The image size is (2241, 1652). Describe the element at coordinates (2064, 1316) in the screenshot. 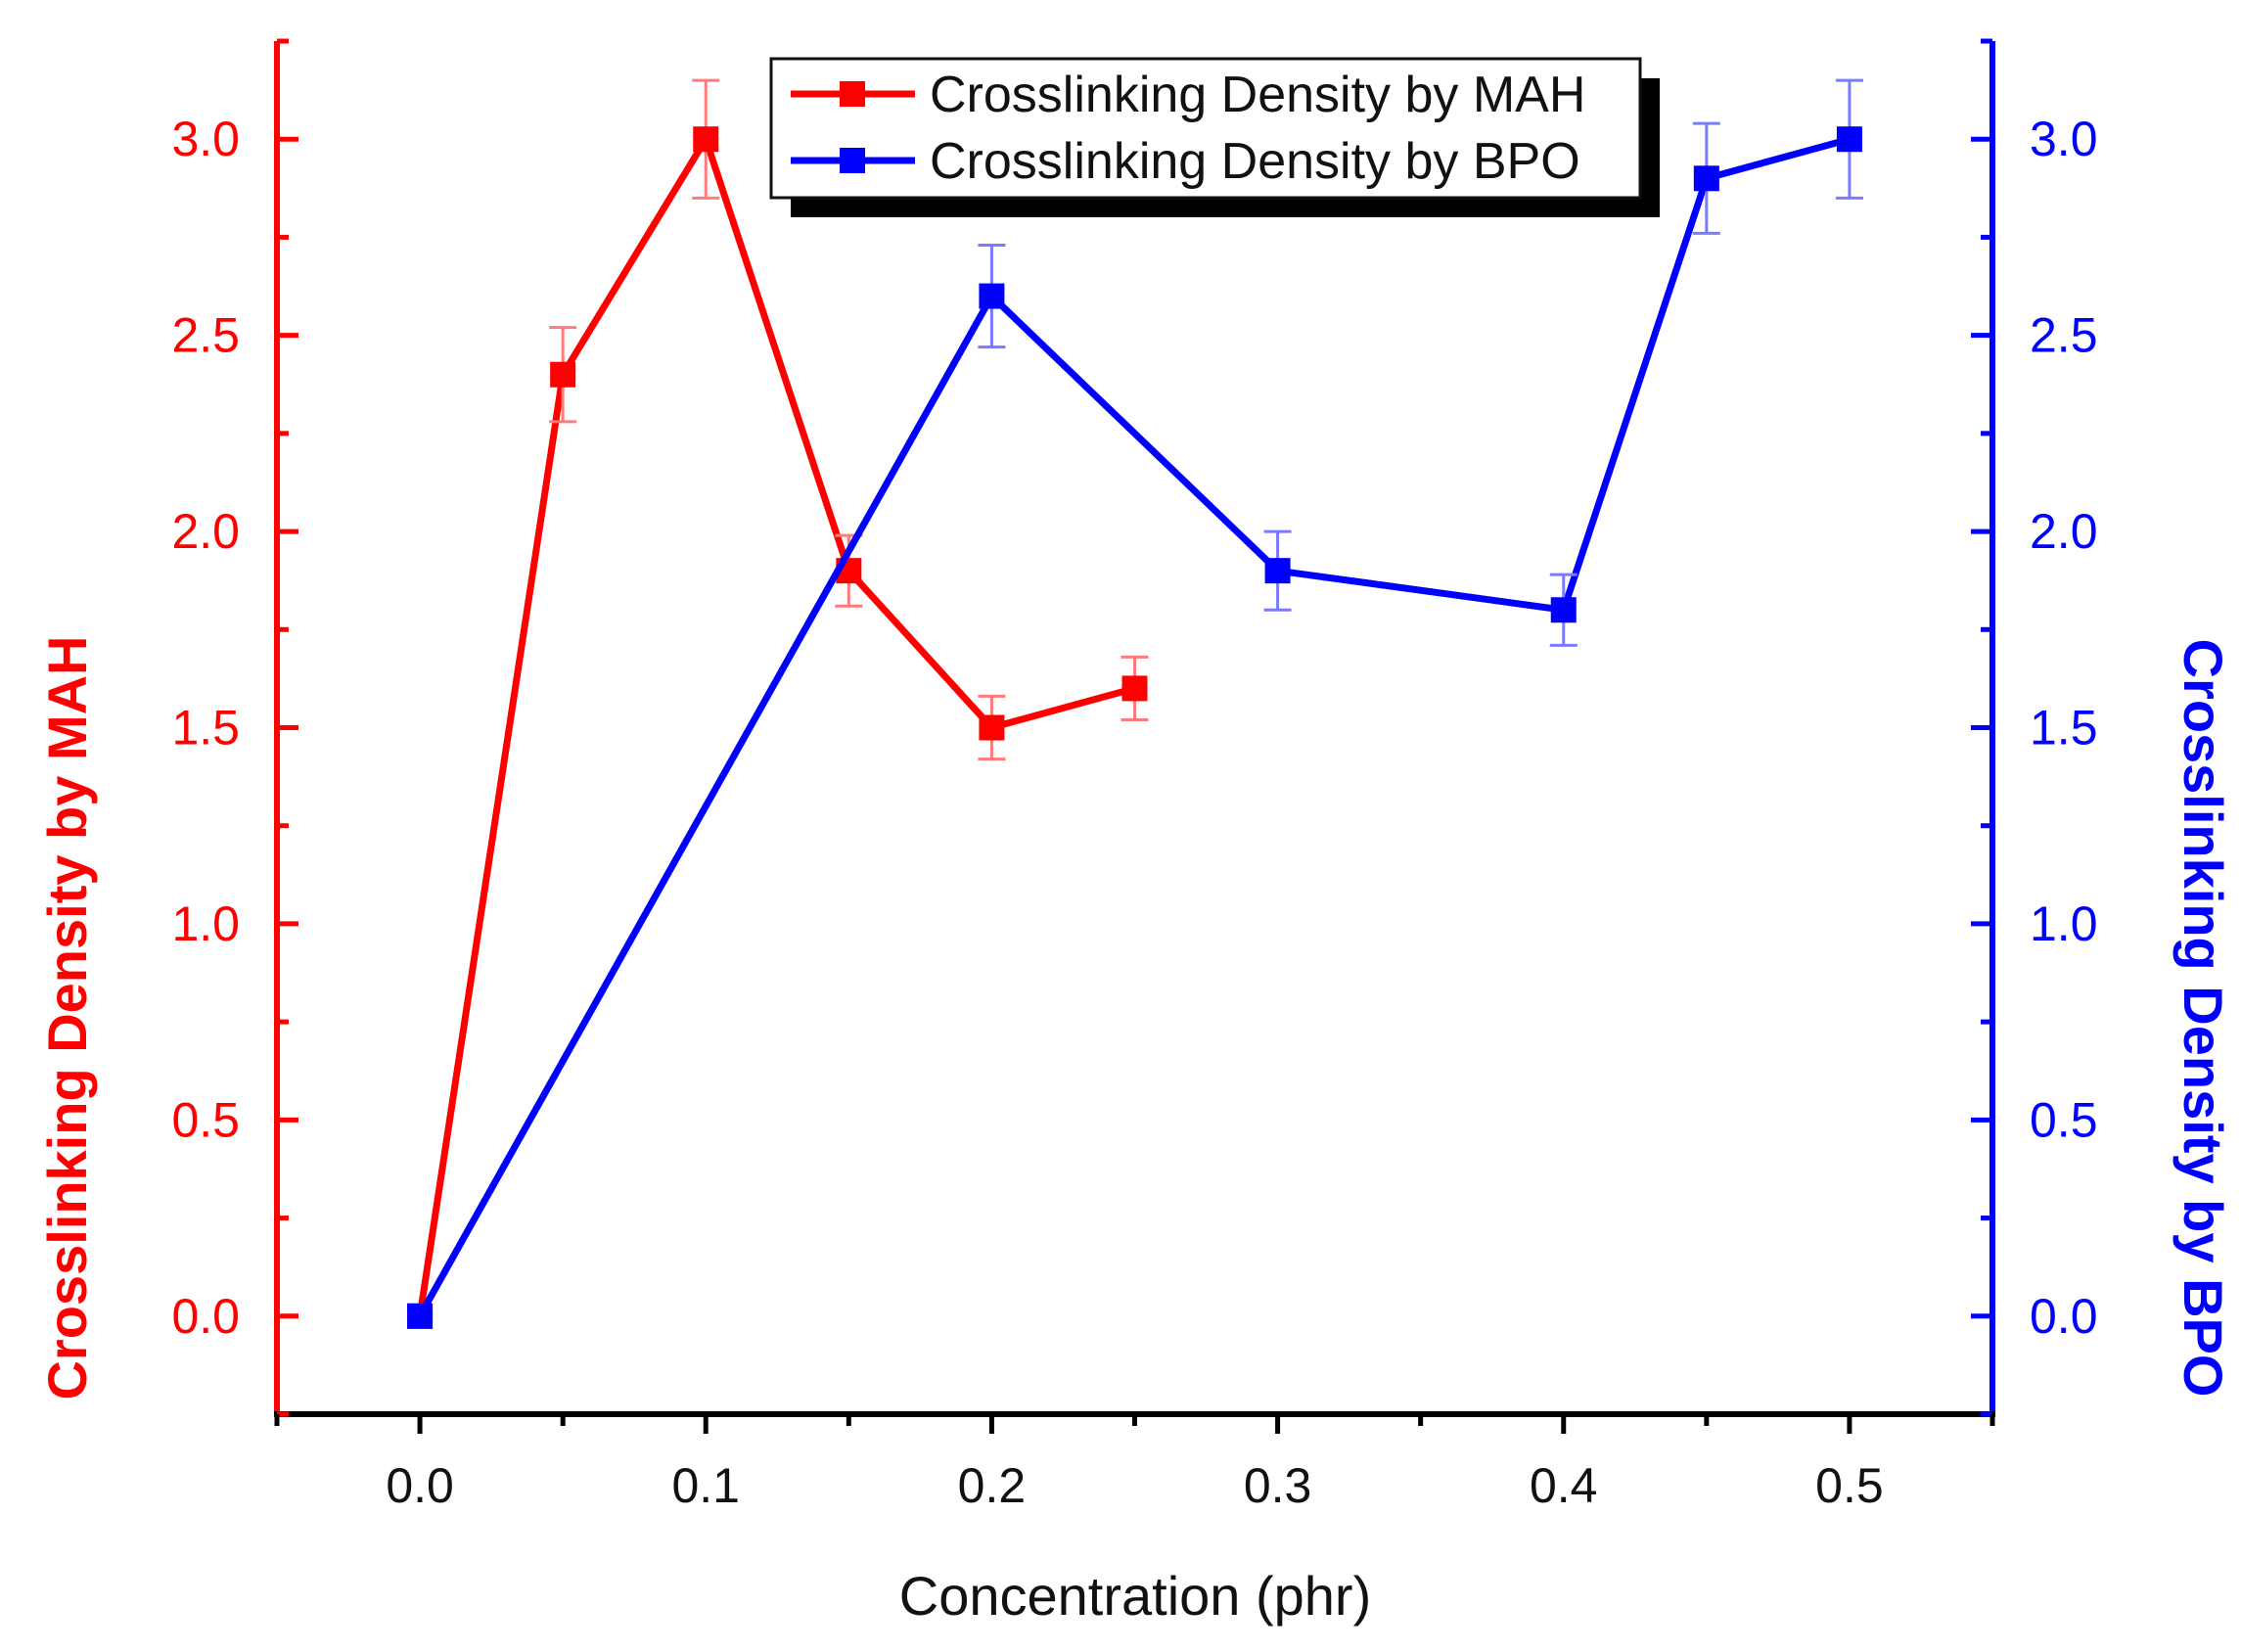

I see `right-y-tick-label: 0.0` at that location.